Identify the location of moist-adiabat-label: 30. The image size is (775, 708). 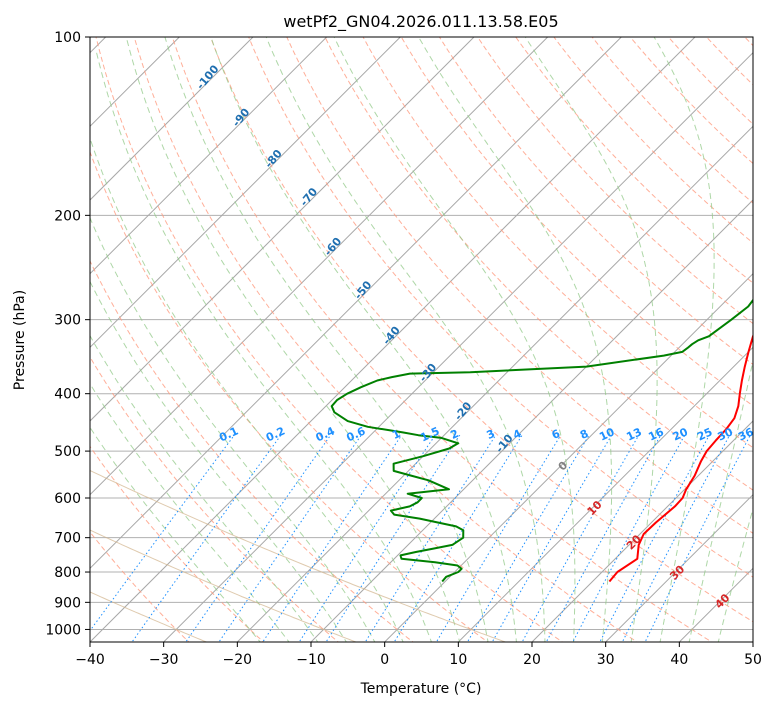
(677, 573).